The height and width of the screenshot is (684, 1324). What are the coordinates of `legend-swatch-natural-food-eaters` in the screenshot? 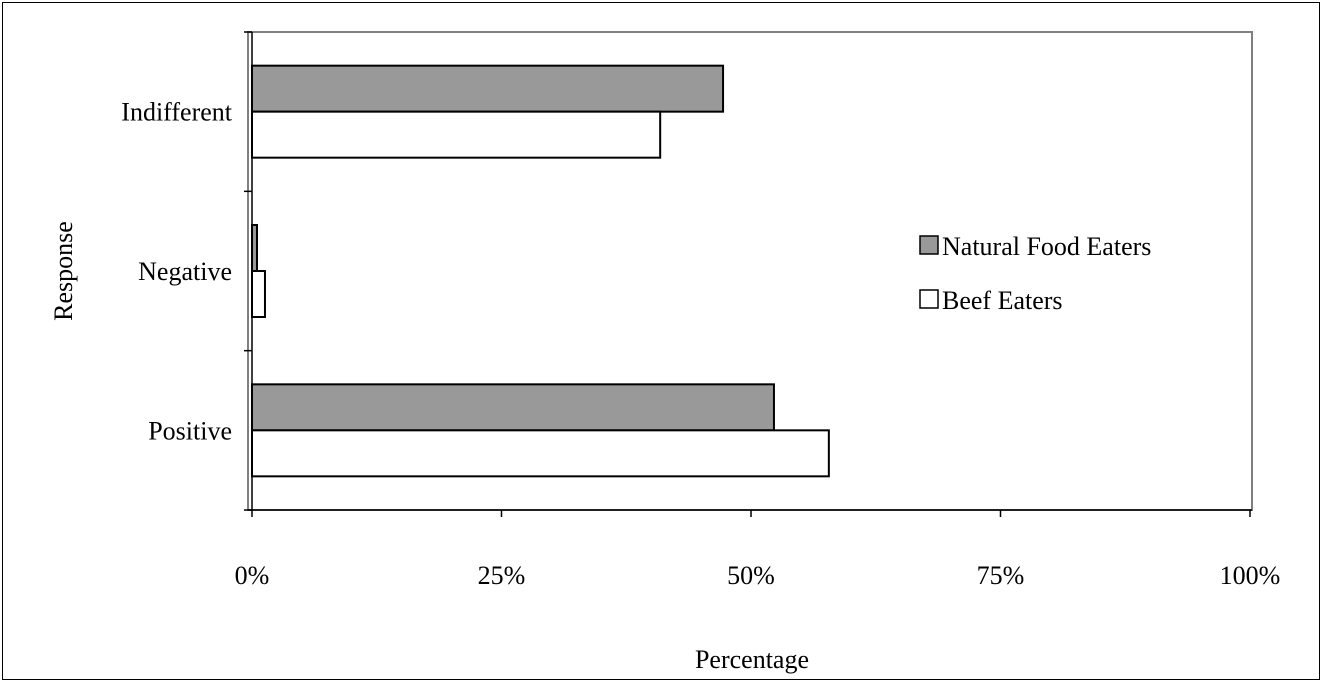 It's located at (929, 245).